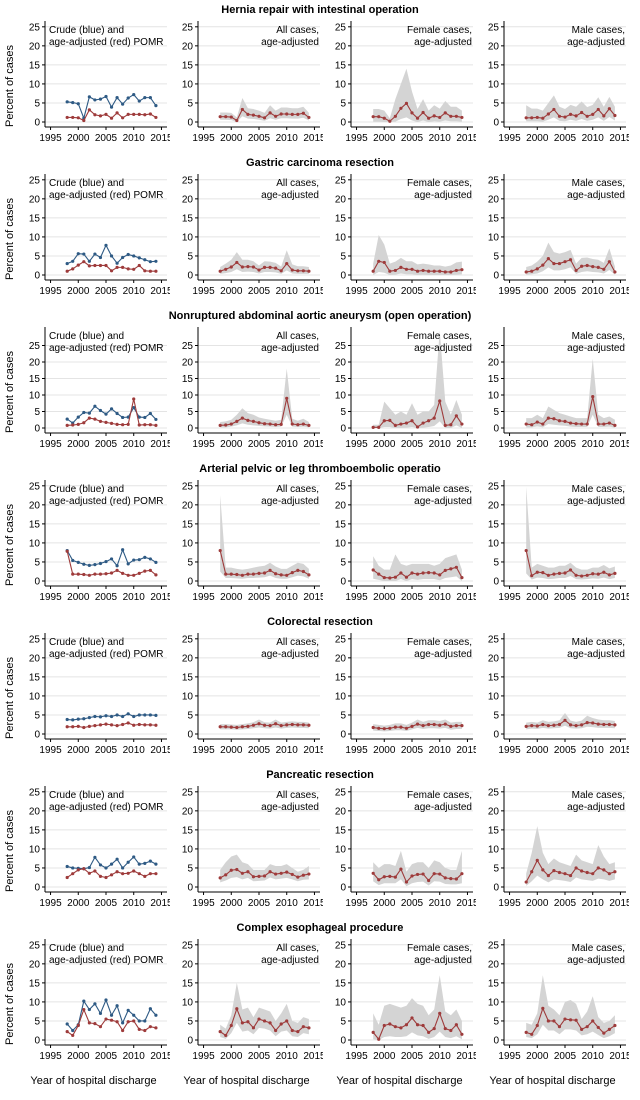 The height and width of the screenshot is (1100, 640). Describe the element at coordinates (86, 642) in the screenshot. I see `panel-legend-text: Crude (blue) and` at that location.